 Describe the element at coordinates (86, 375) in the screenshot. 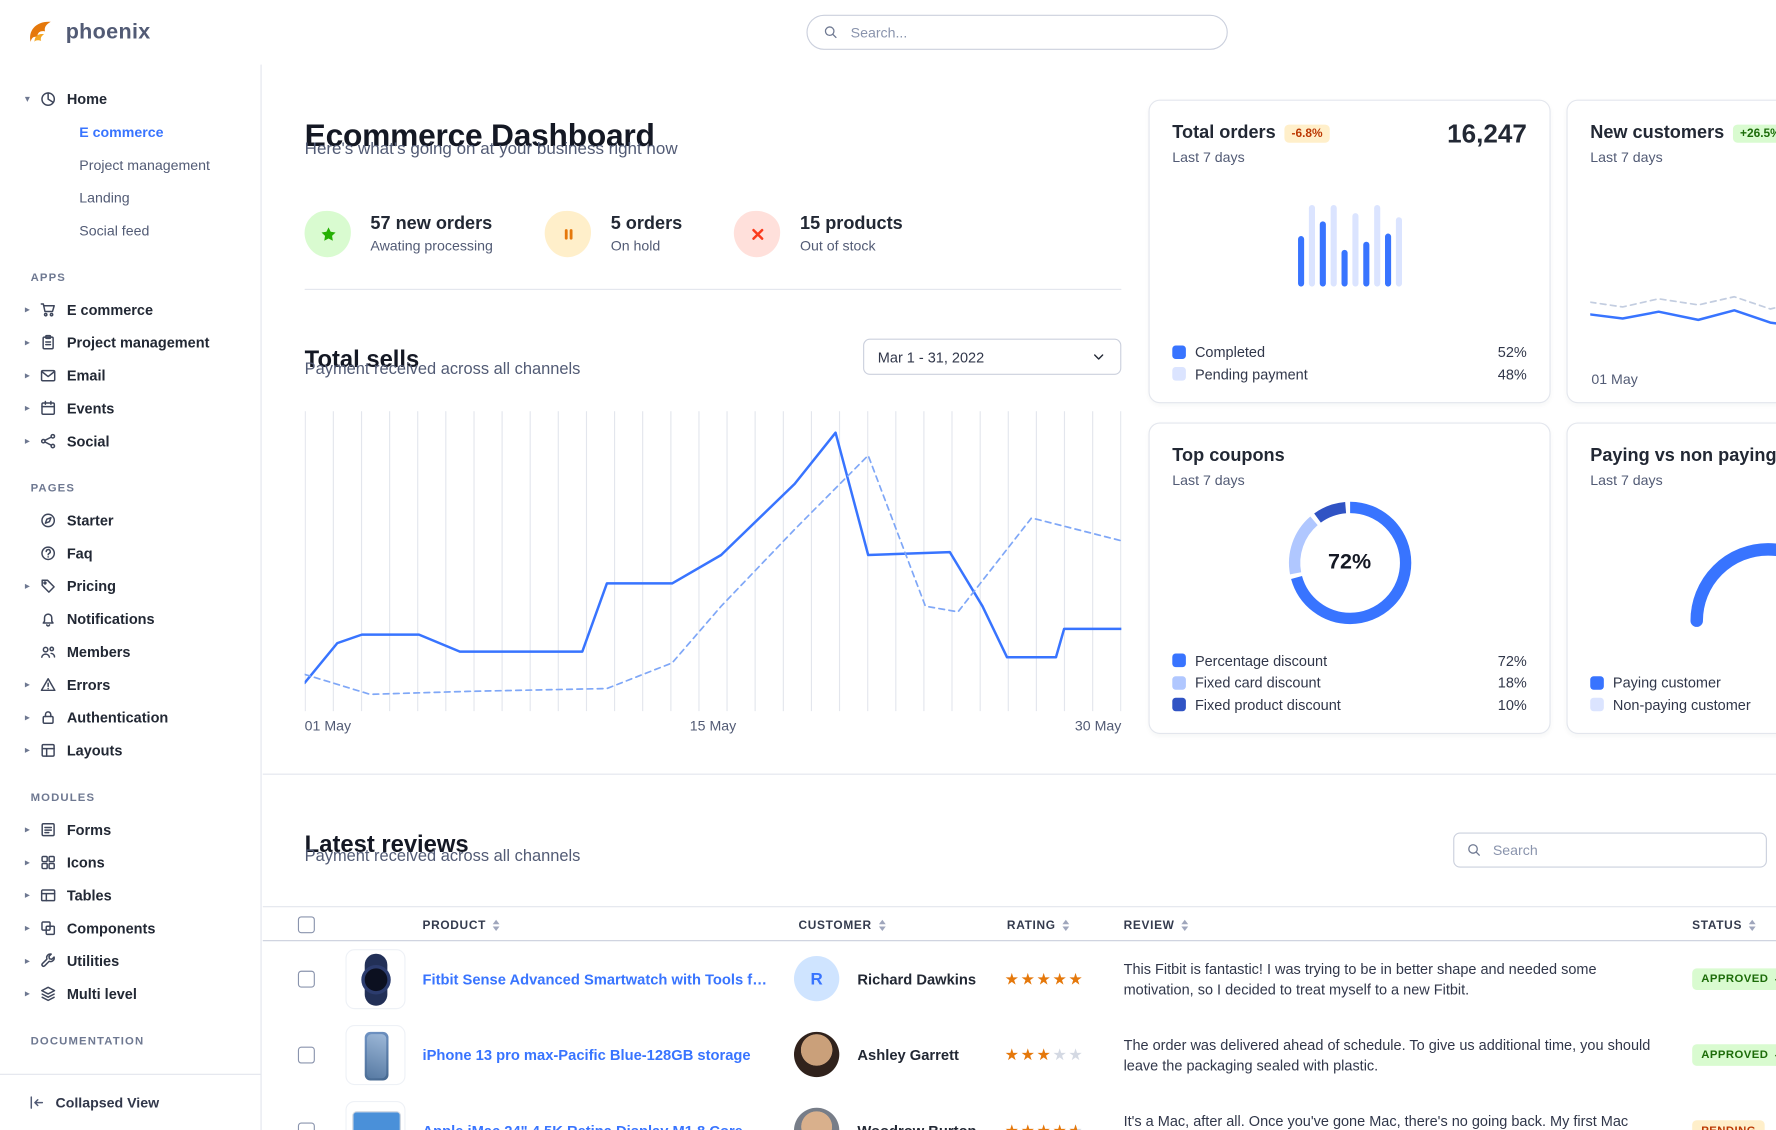

I see `sidebar-item-label: Email` at that location.